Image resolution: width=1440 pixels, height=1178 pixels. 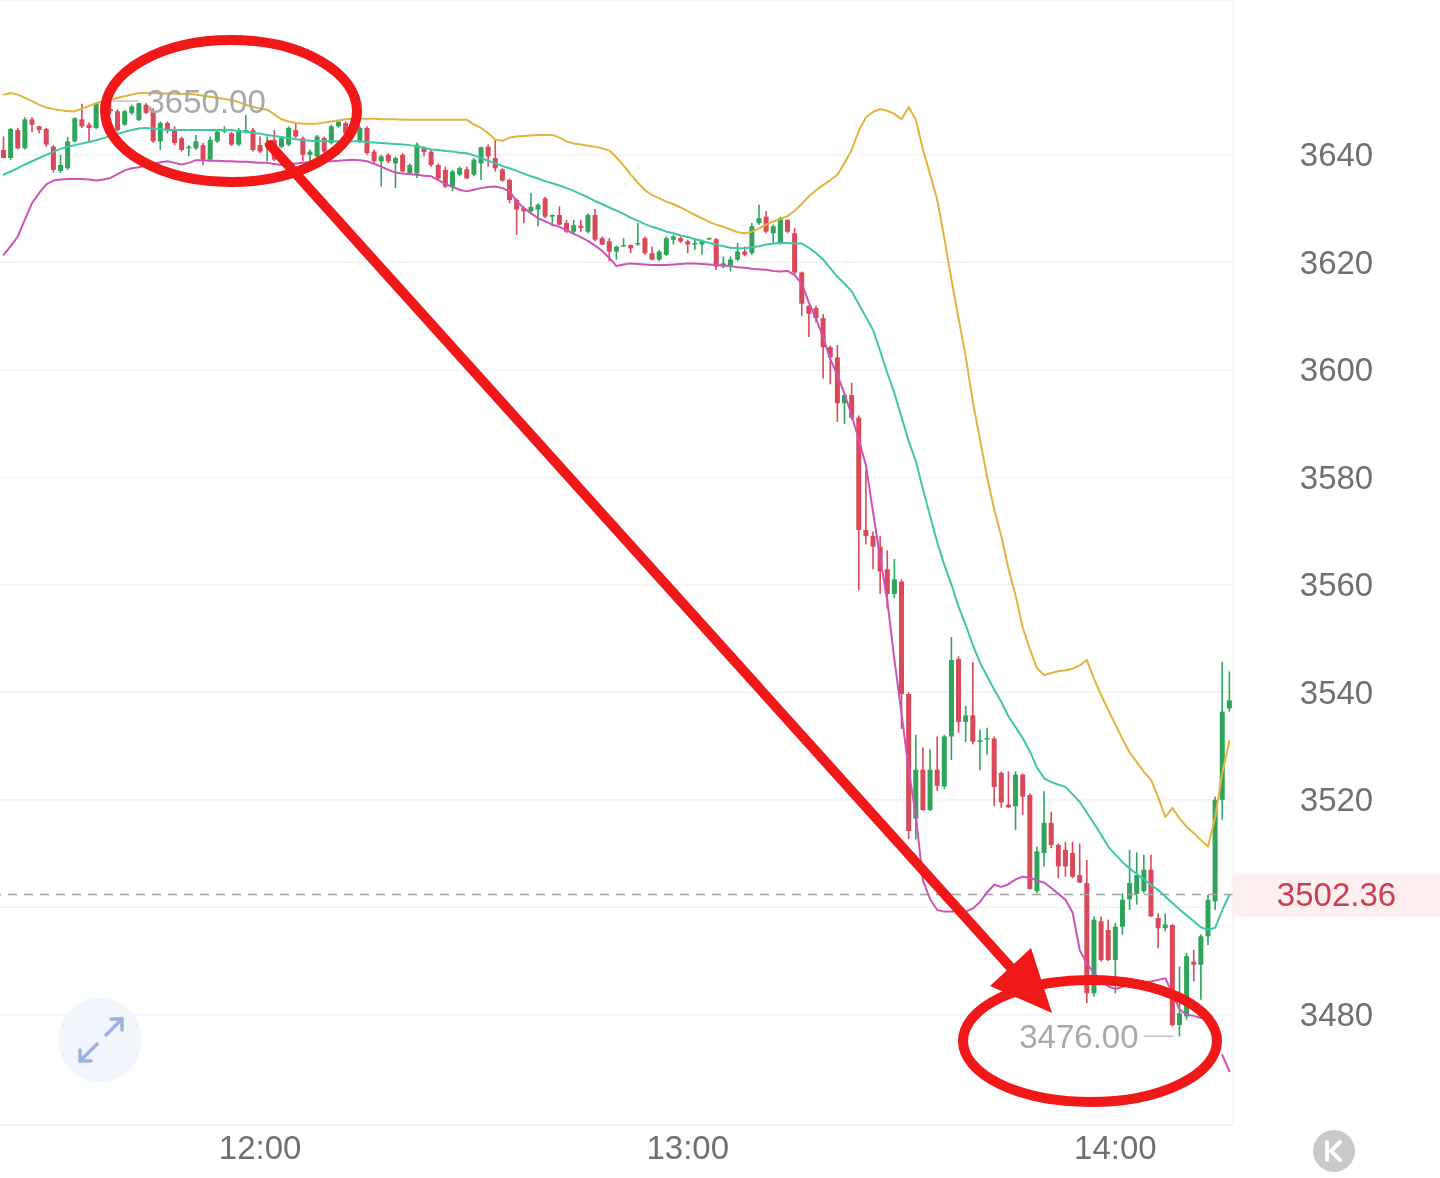 I want to click on x-tick-label: 14:00, so click(x=1115, y=1147).